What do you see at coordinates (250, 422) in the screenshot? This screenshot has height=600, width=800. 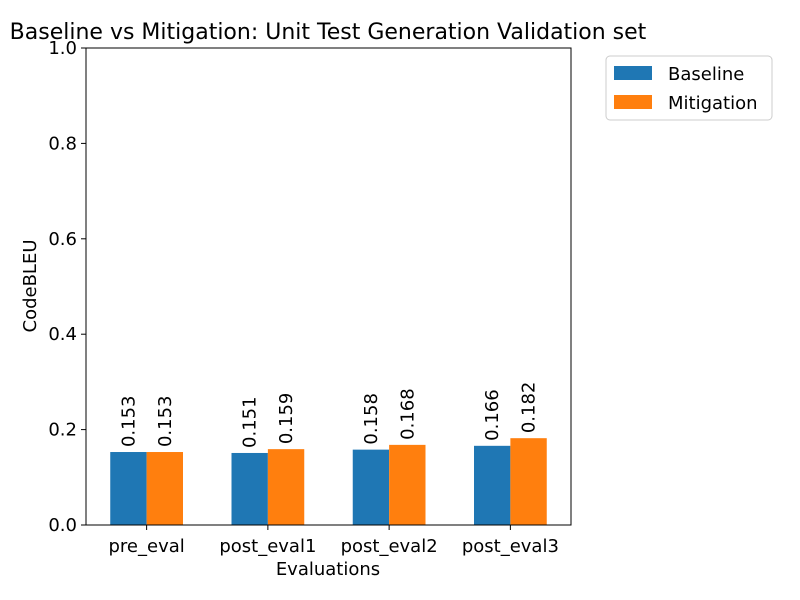 I see `data-label: 0.151` at bounding box center [250, 422].